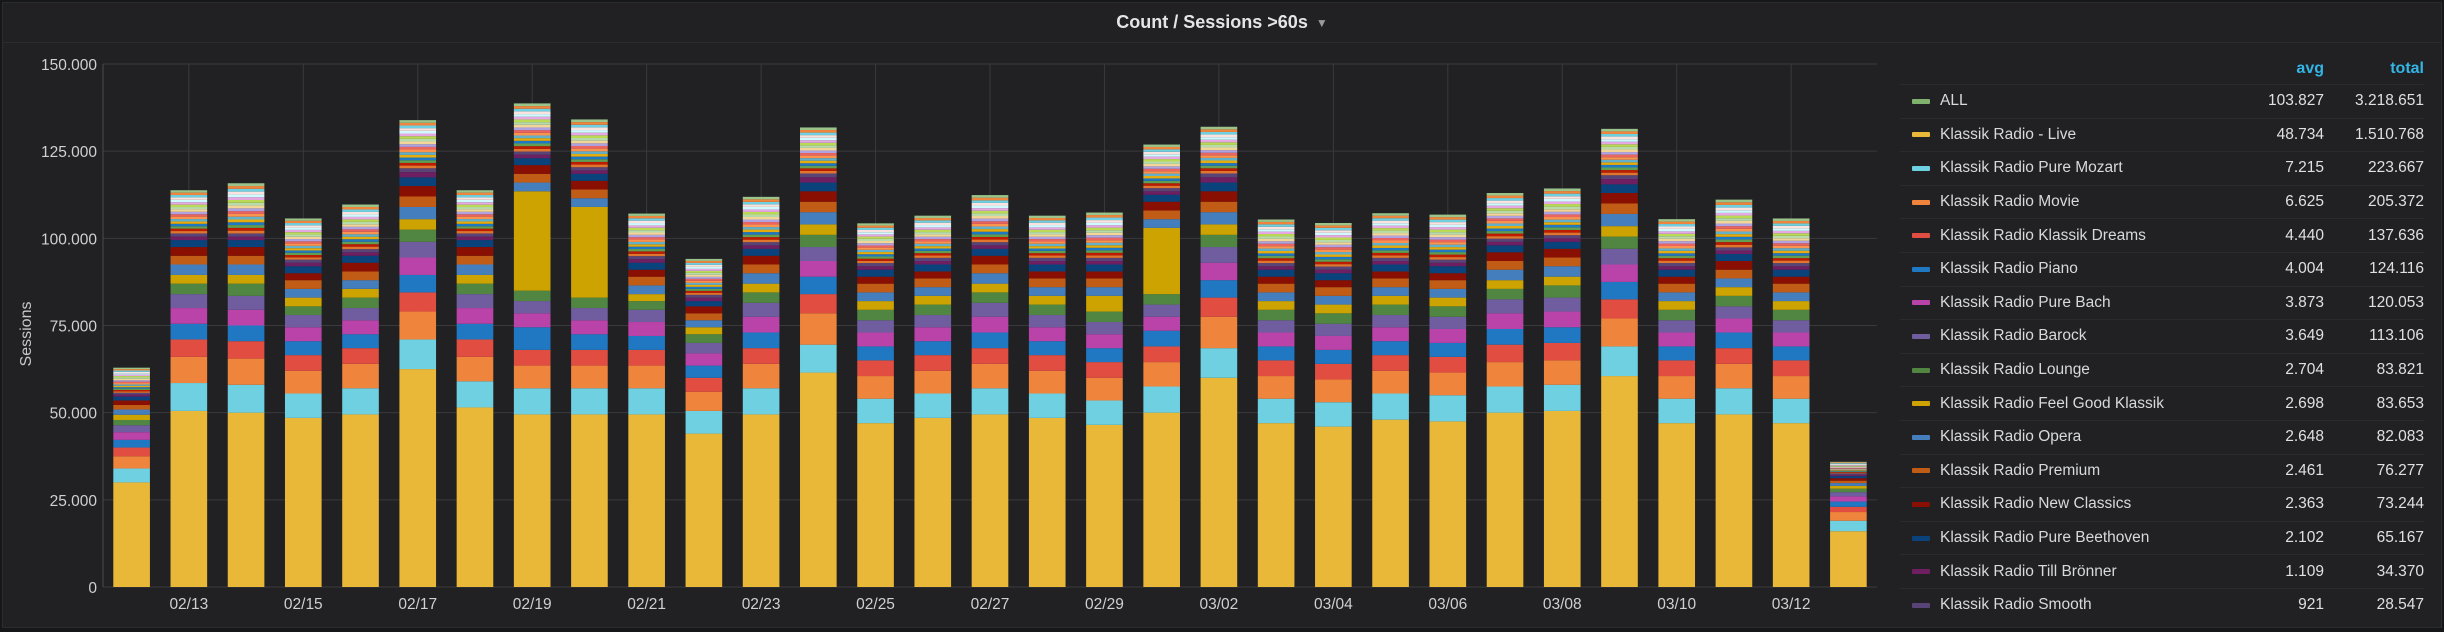  I want to click on legend-sort-total: total, so click(2407, 68).